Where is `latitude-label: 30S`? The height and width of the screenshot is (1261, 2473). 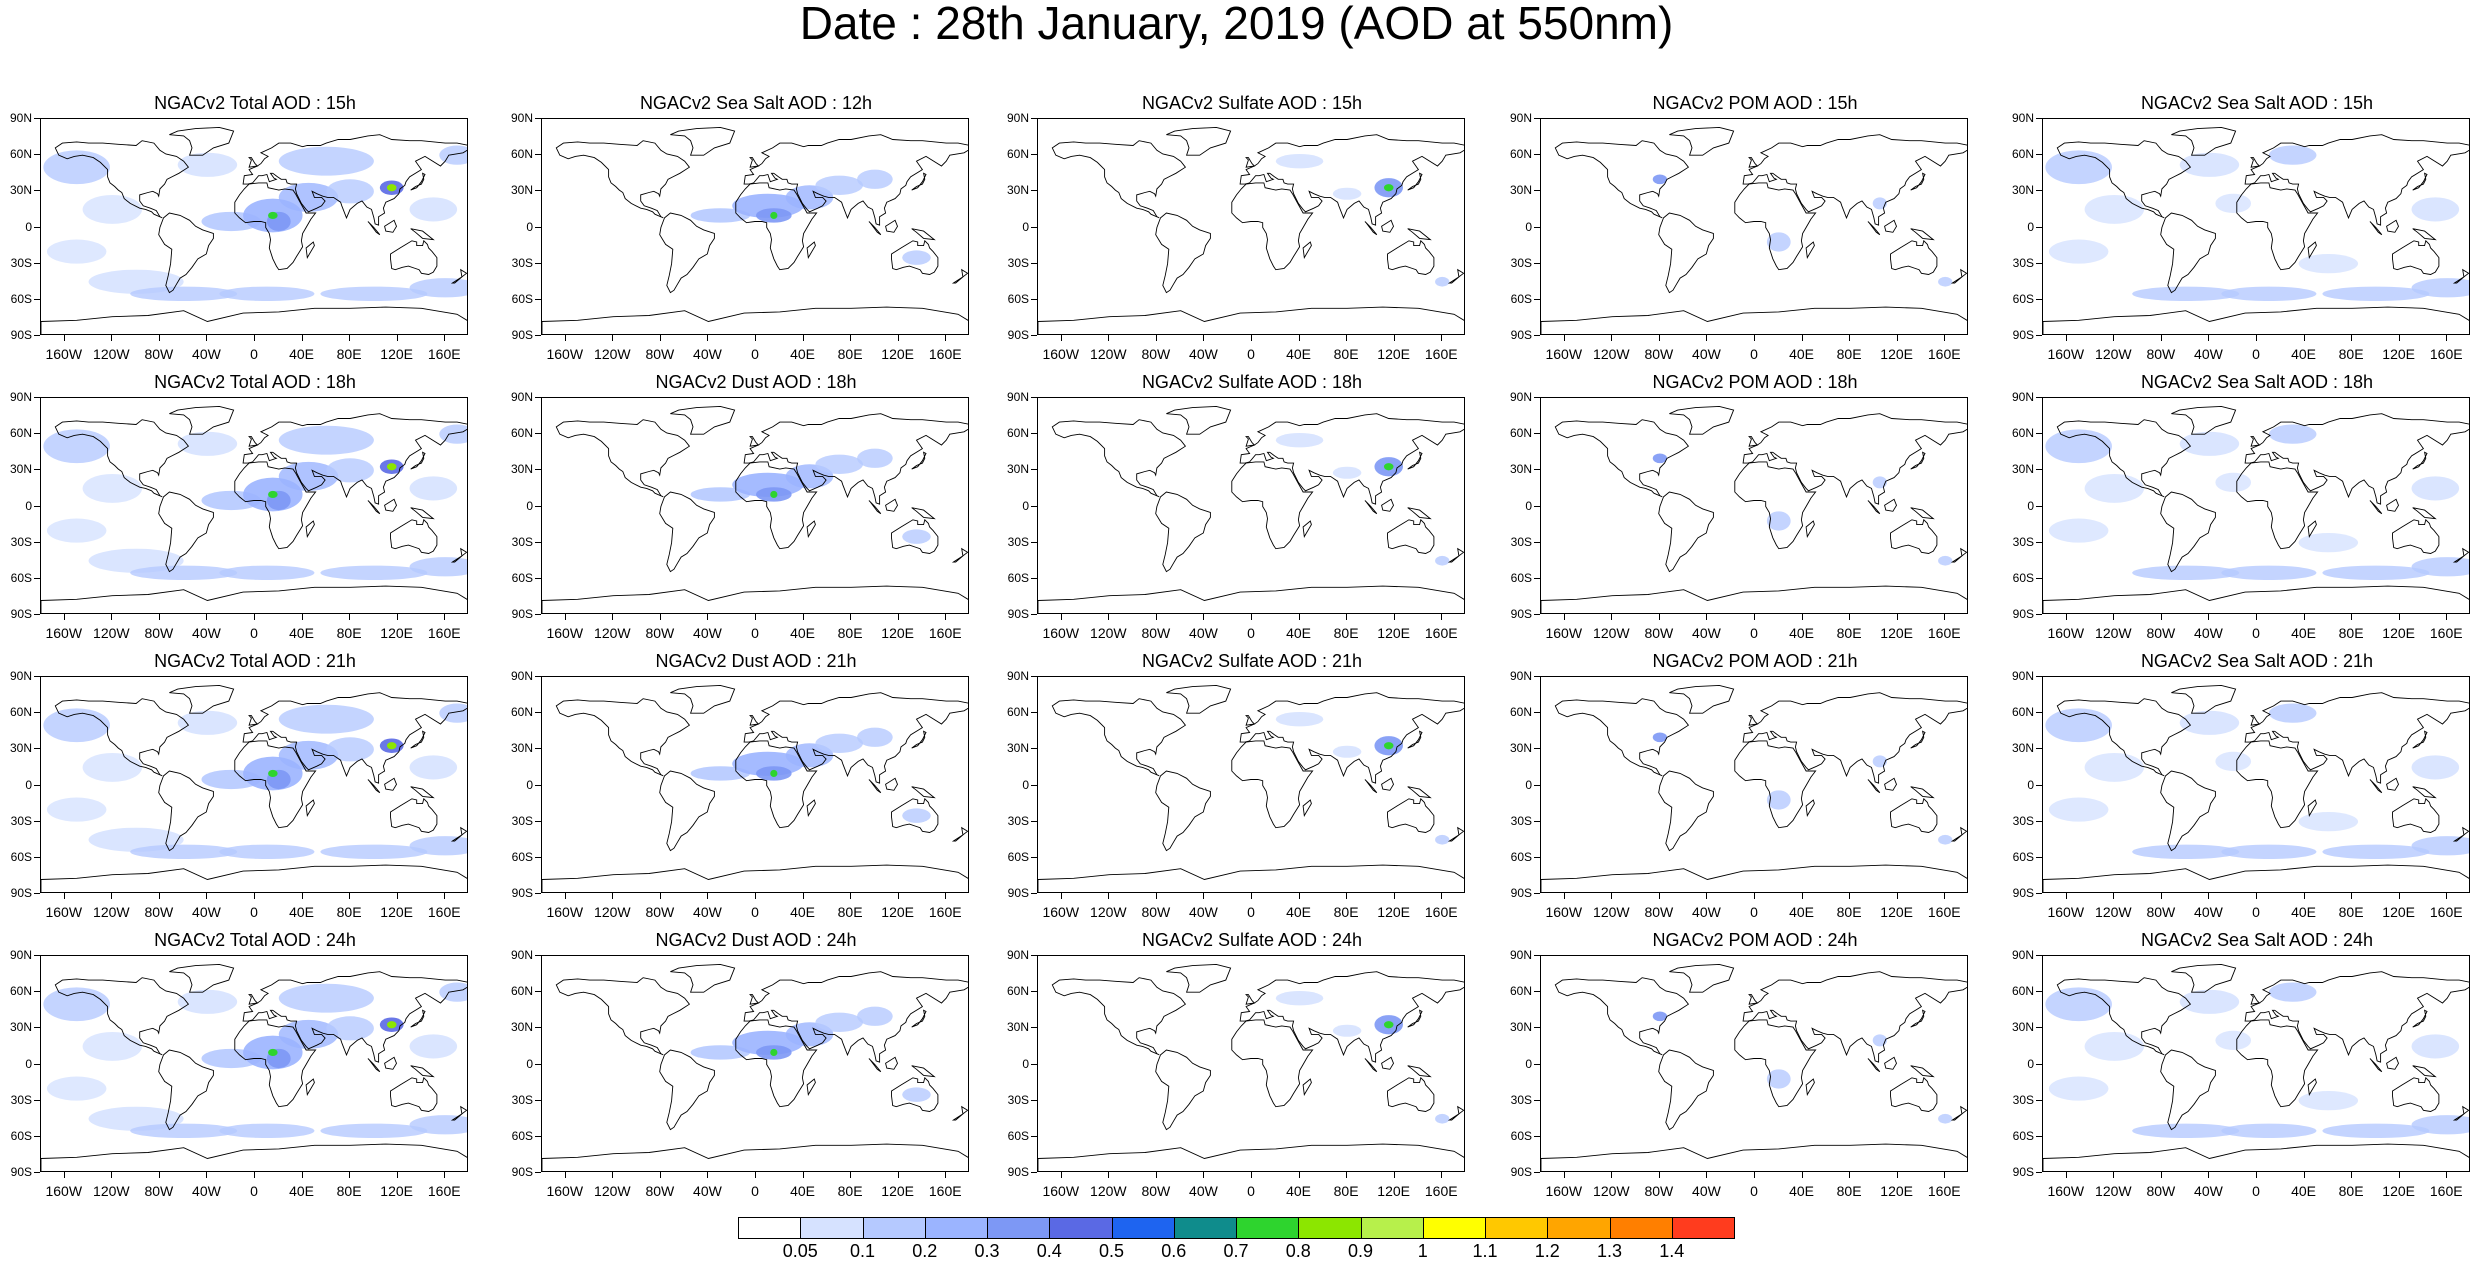
latitude-label: 30S is located at coordinates (1521, 820).